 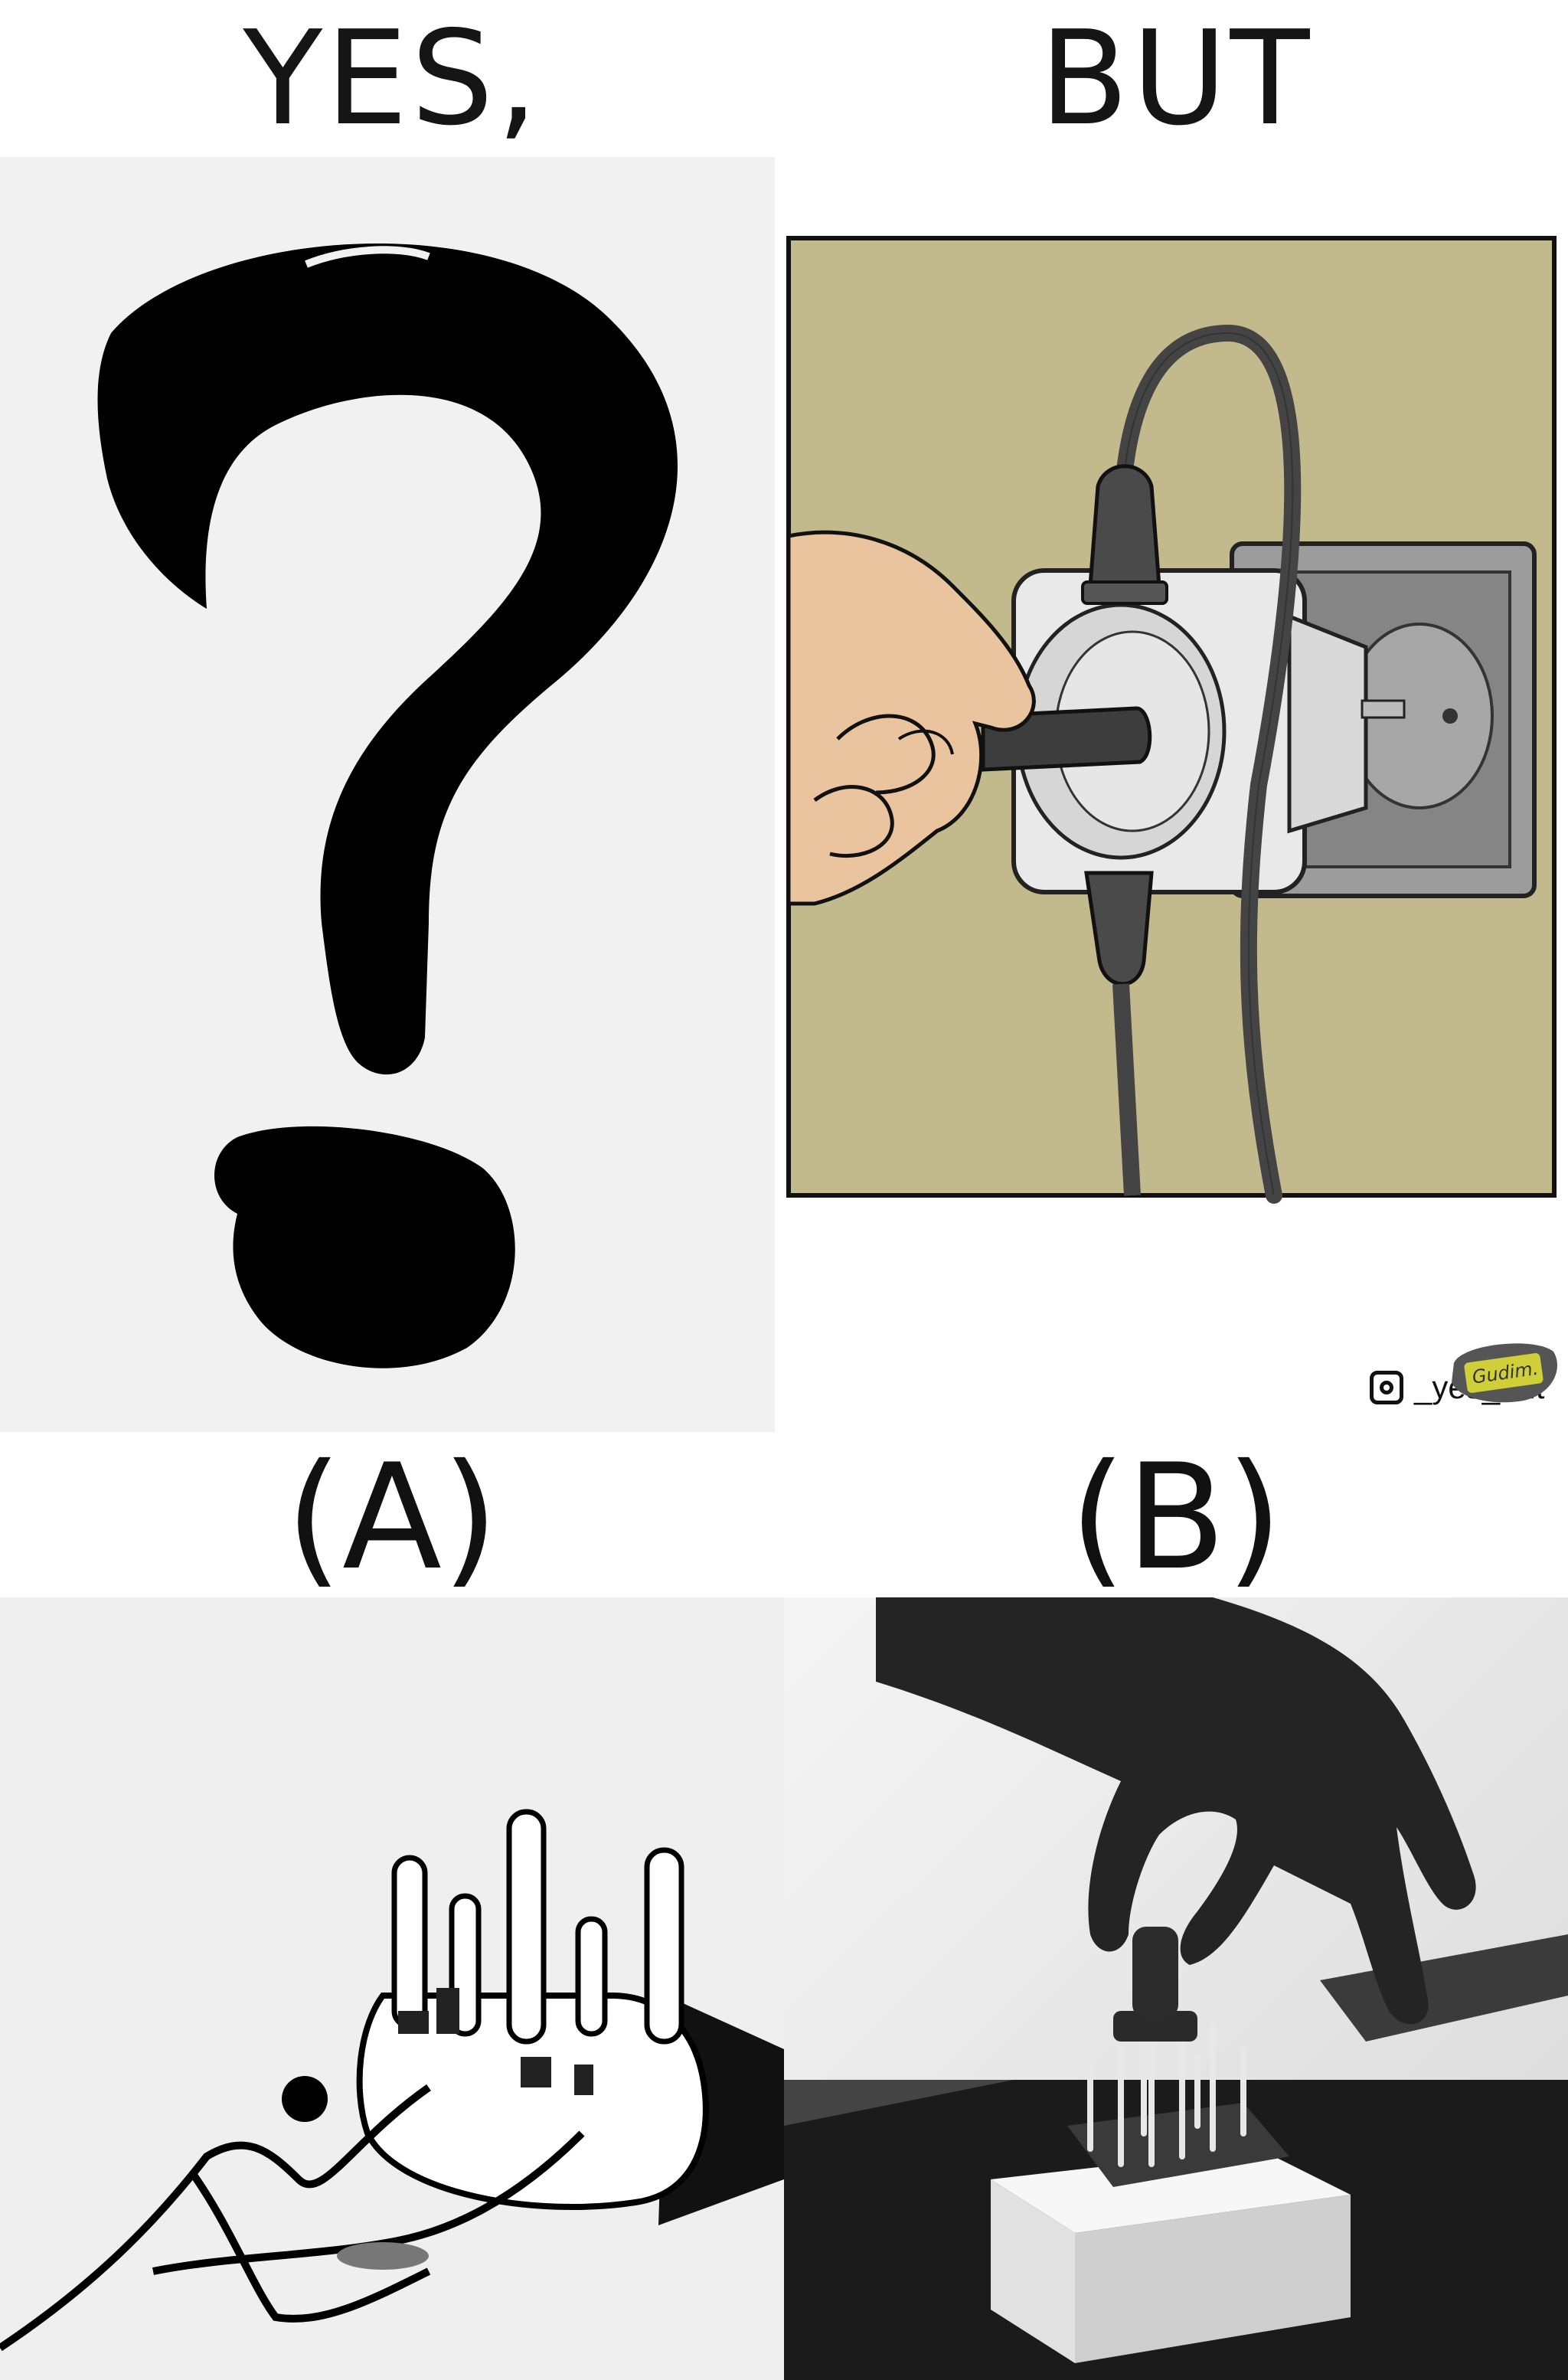 What do you see at coordinates (1504, 1373) in the screenshot?
I see `signature-badge-icon: Gudim.` at bounding box center [1504, 1373].